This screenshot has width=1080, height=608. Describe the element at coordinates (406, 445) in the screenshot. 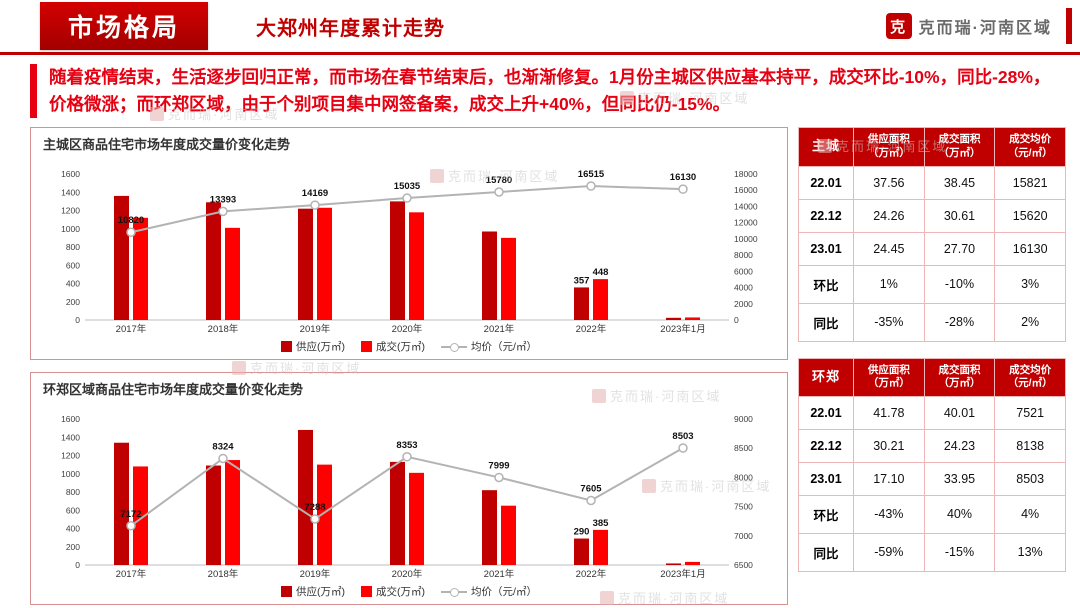

I see `svg-text: 8353` at that location.